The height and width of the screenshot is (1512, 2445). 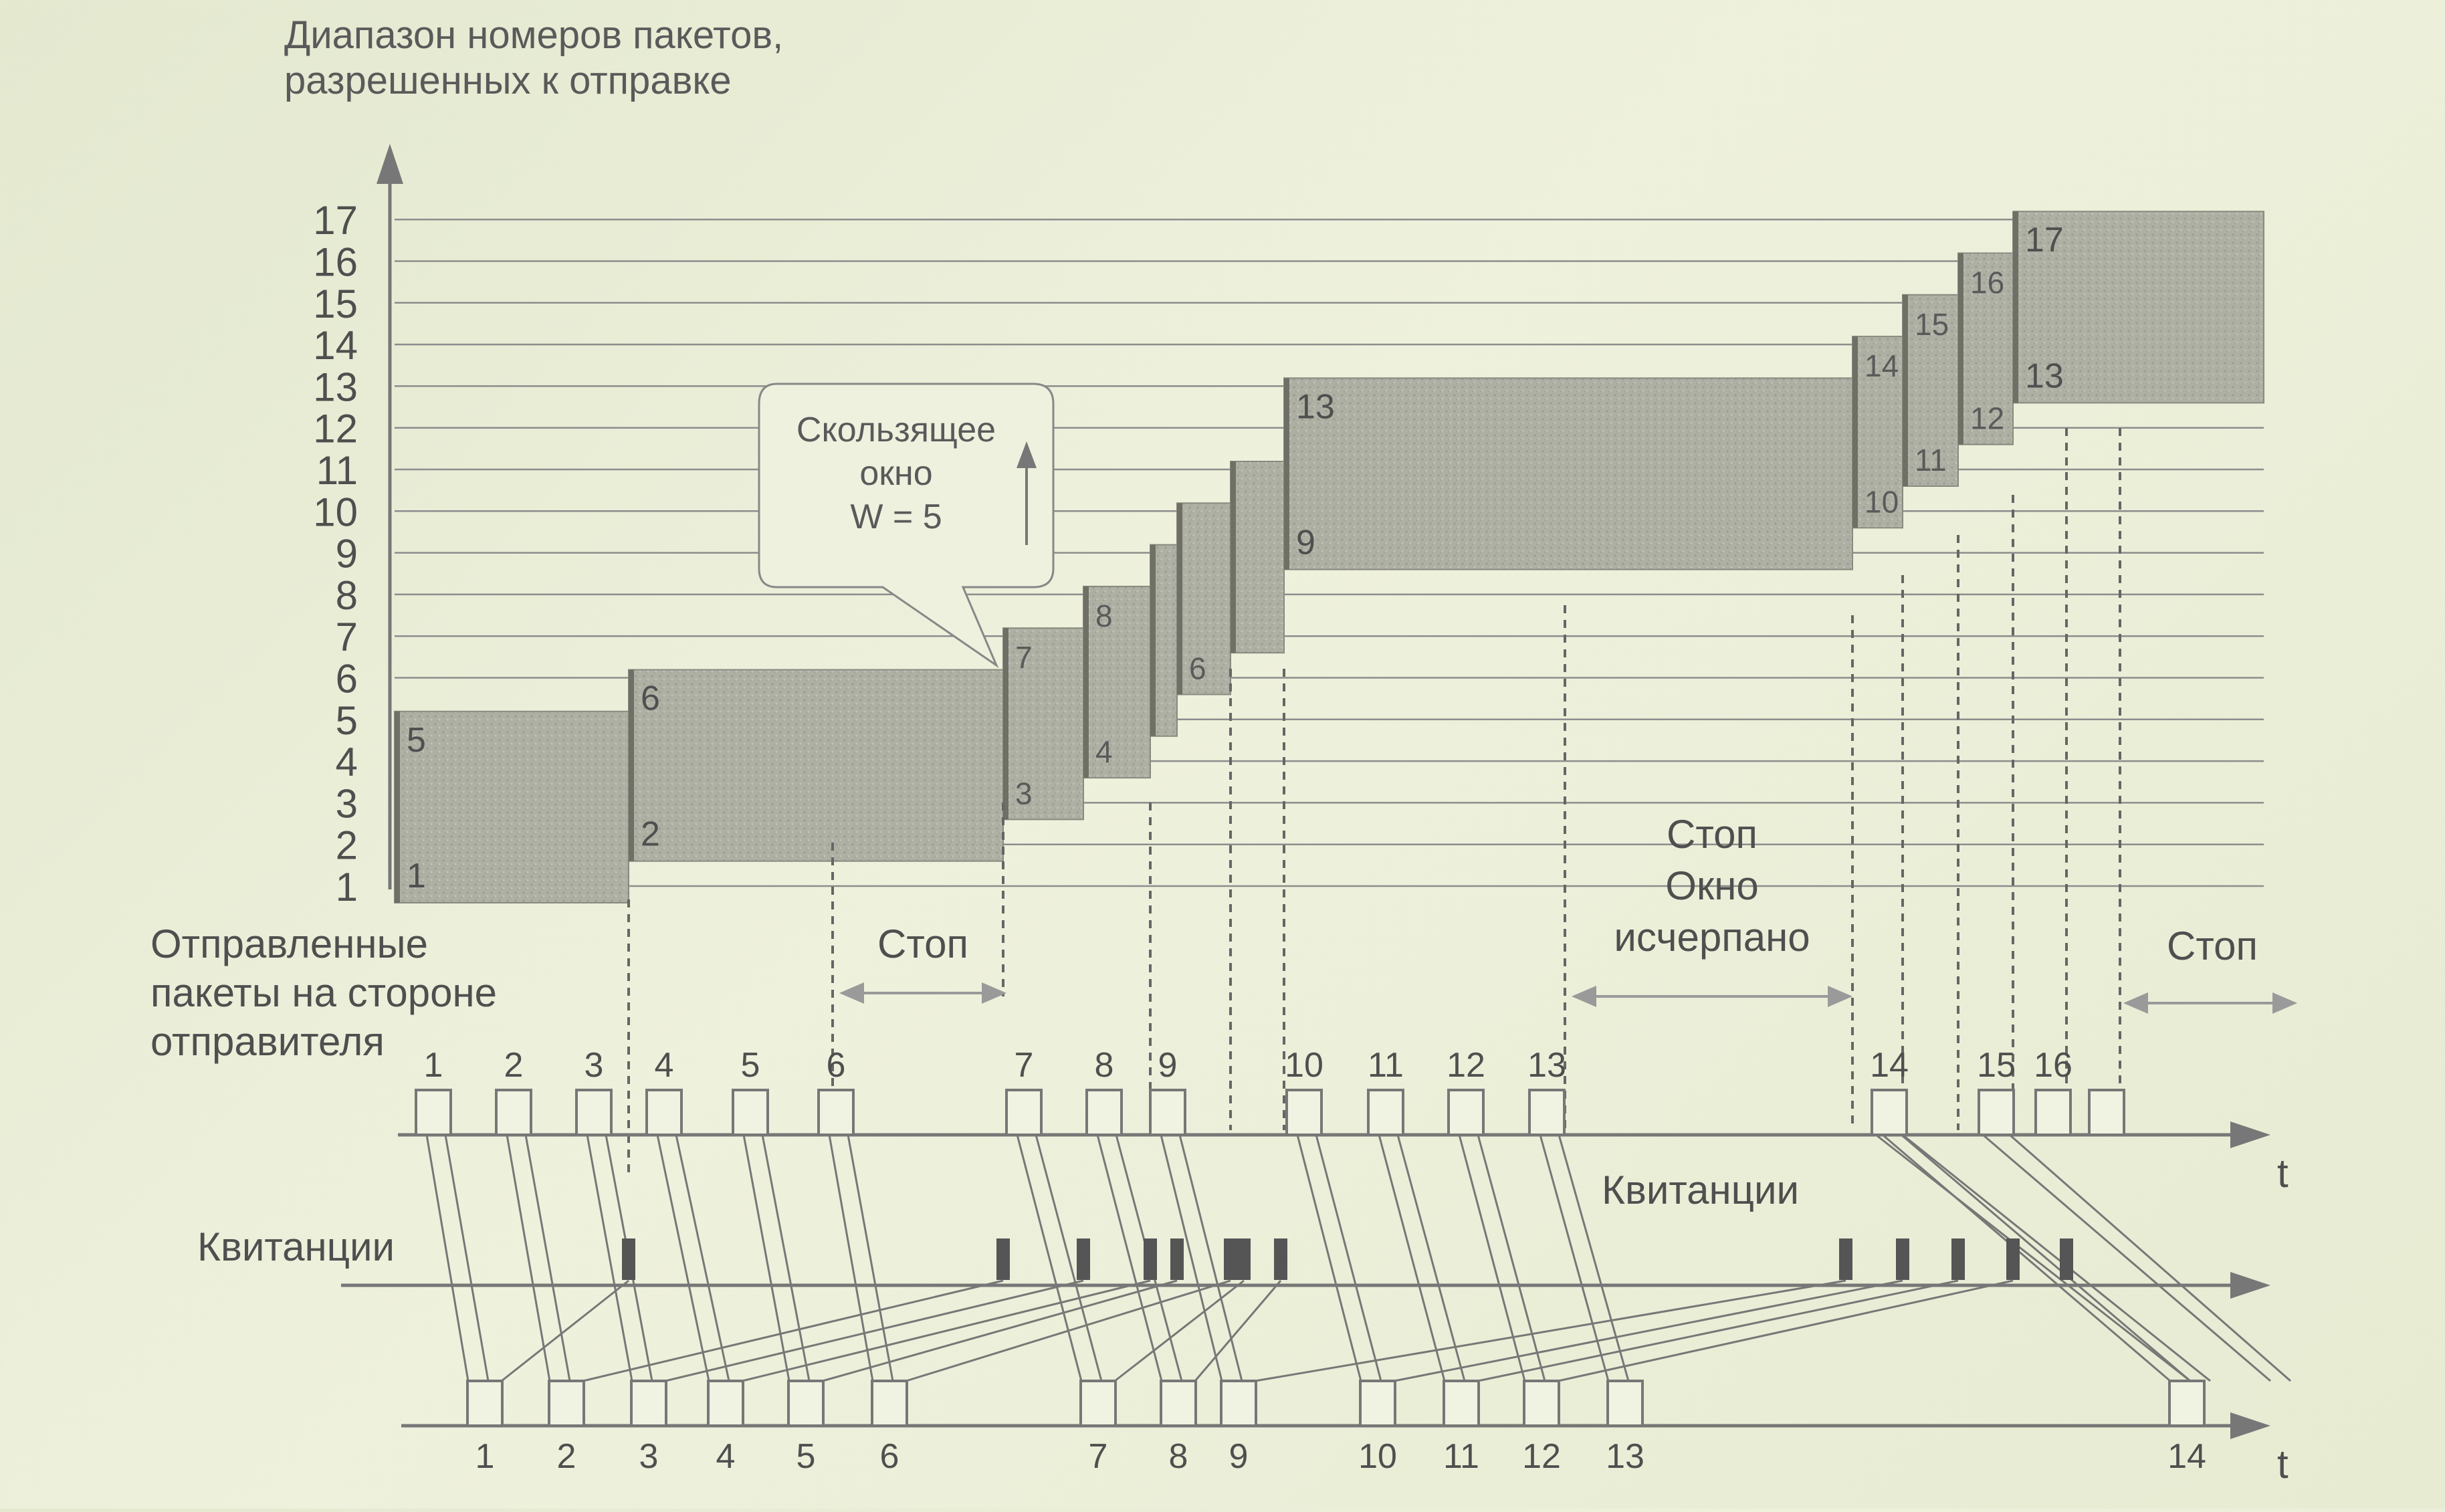 What do you see at coordinates (1239, 1457) in the screenshot?
I see `received-packet-number: 9` at bounding box center [1239, 1457].